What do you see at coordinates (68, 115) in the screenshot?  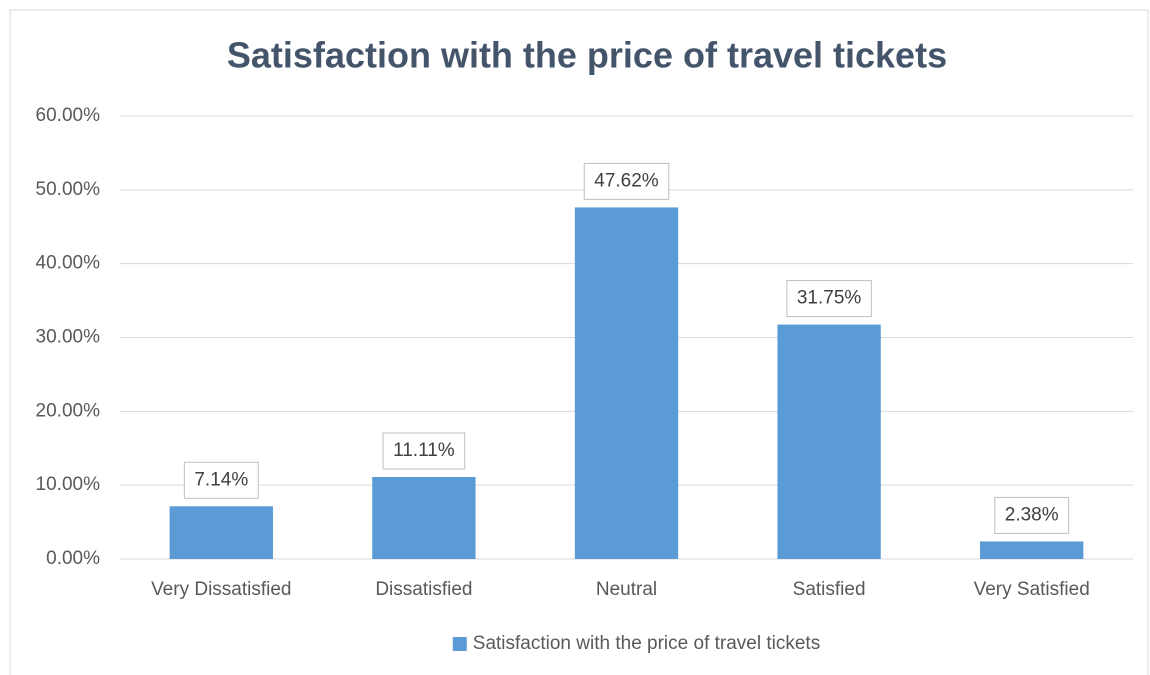 I see `y-tick-label: 60.00%` at bounding box center [68, 115].